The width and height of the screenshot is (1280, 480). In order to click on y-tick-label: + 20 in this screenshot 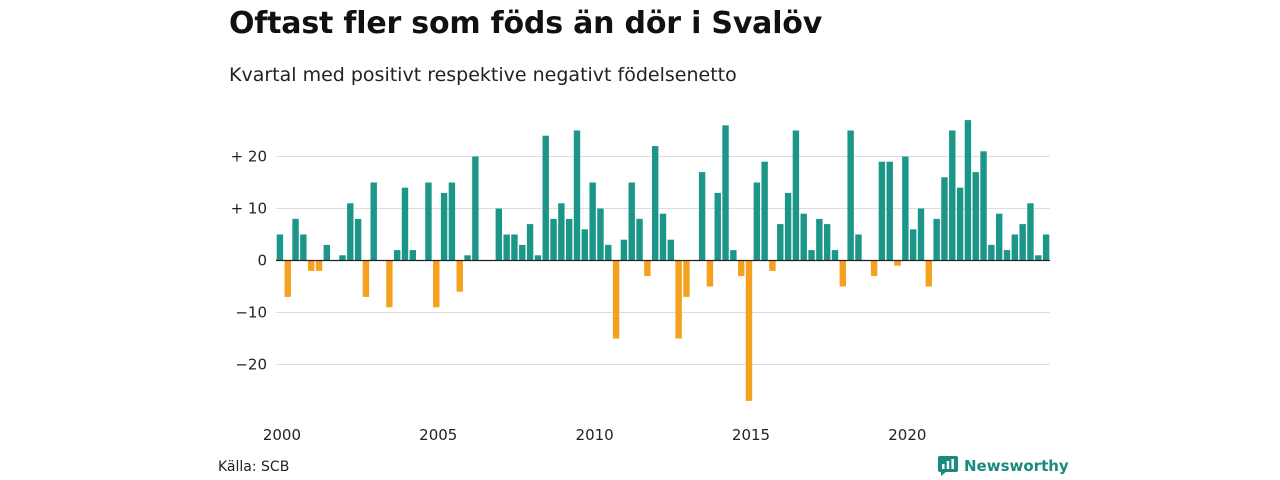, I will do `click(249, 157)`.